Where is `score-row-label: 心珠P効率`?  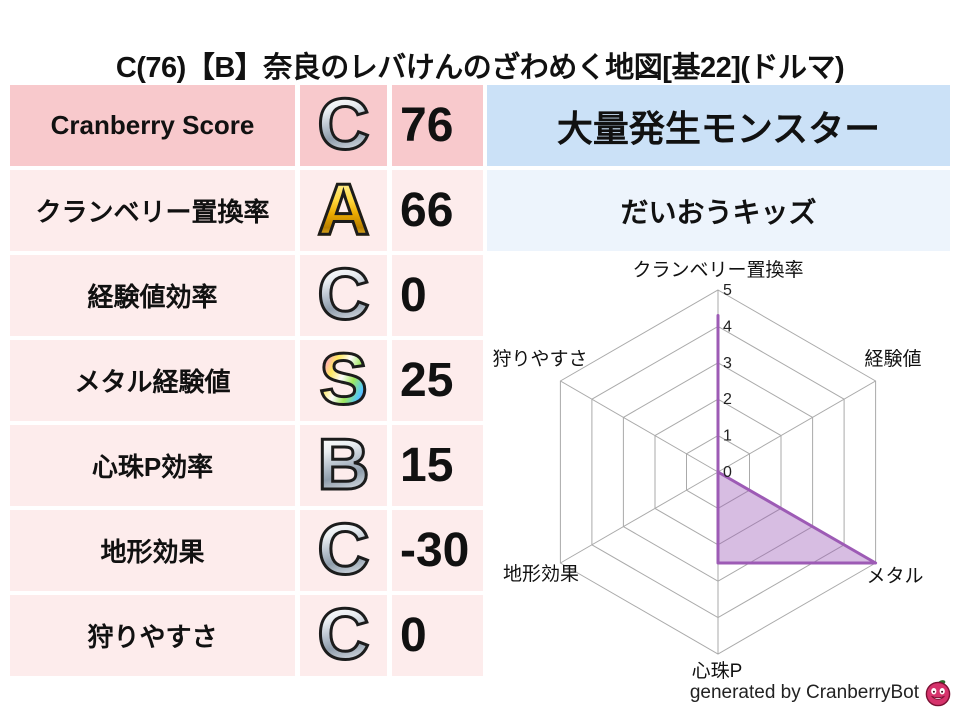
score-row-label: 心珠P効率 is located at coordinates (152, 465).